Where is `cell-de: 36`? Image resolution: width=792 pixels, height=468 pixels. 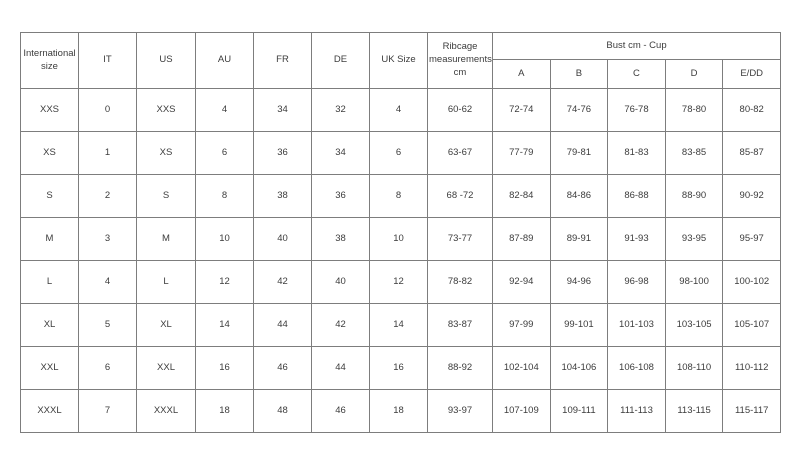
cell-de: 36 is located at coordinates (340, 196).